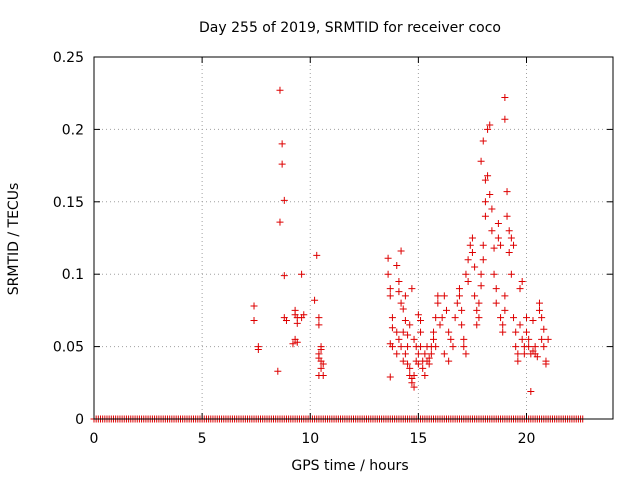 Image resolution: width=640 pixels, height=485 pixels. Describe the element at coordinates (310, 439) in the screenshot. I see `x-tick-label: 10` at that location.